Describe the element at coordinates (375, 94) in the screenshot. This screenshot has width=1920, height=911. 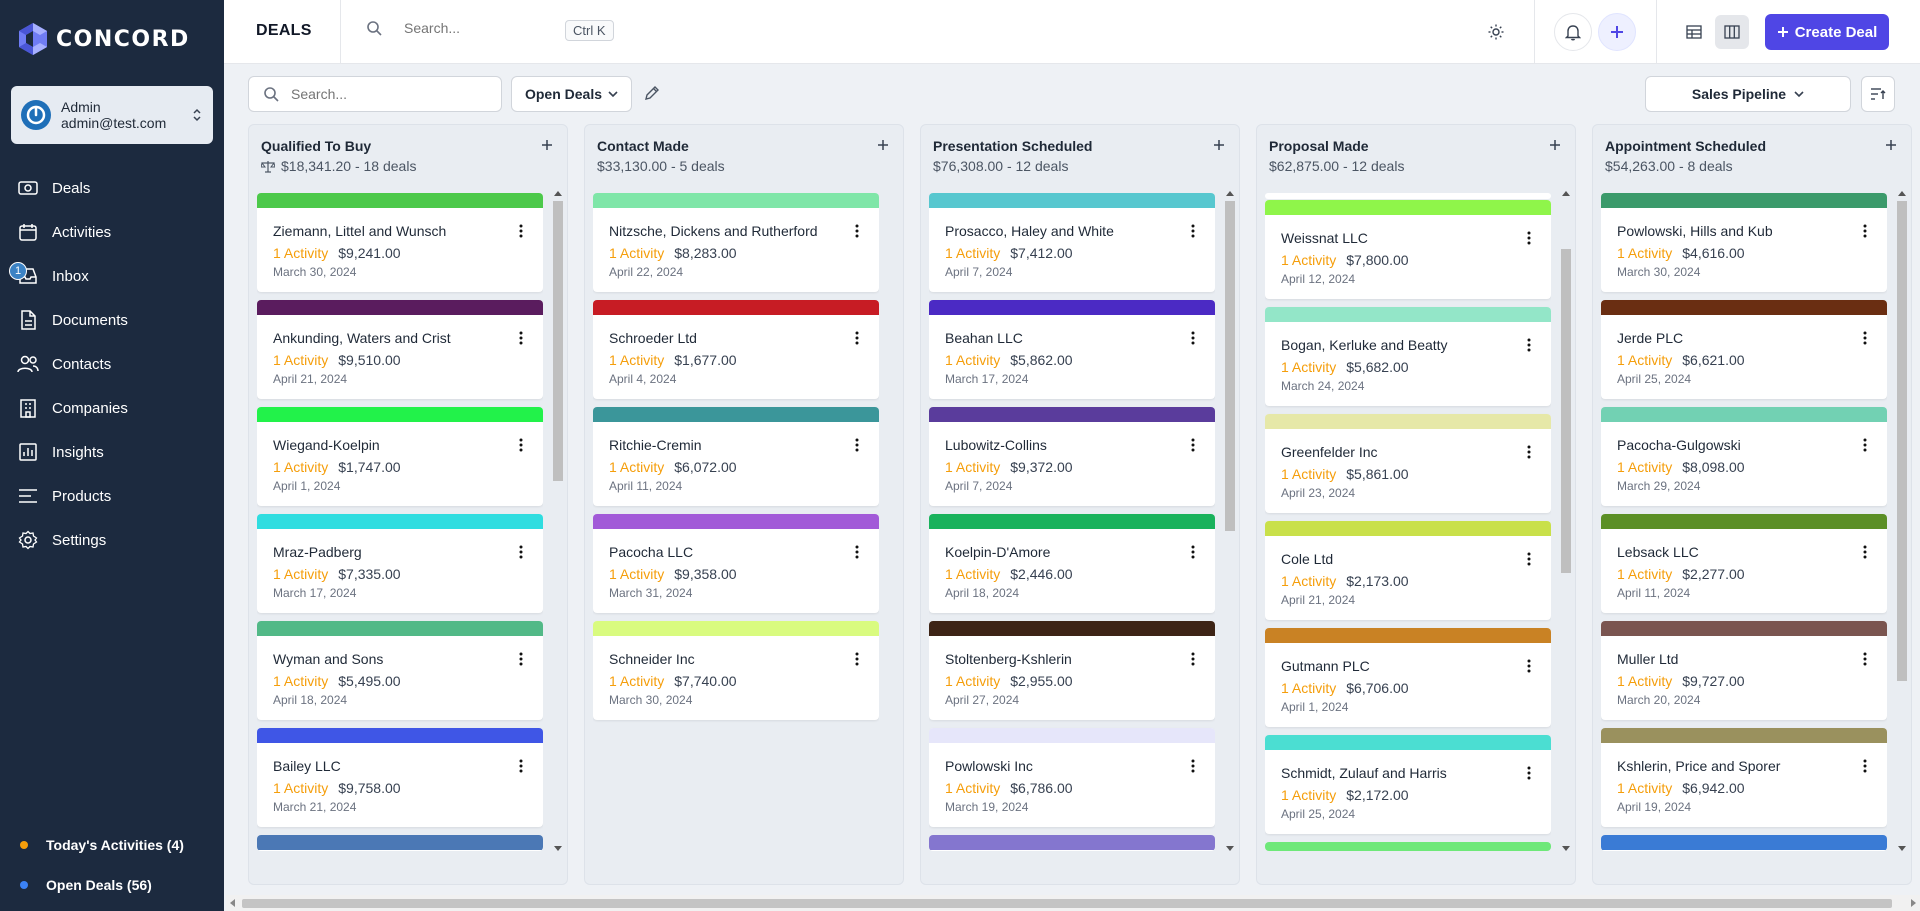
I see `deals-search` at that location.